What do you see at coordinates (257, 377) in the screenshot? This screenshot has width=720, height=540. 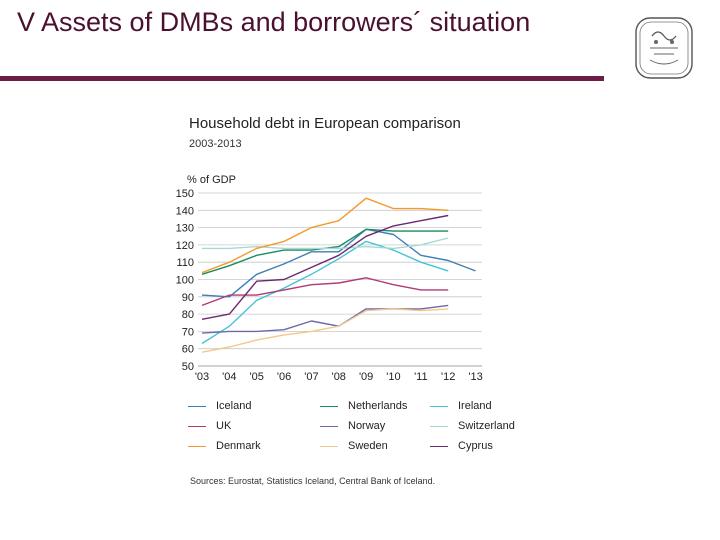 I see `x-tick-label: '05` at bounding box center [257, 377].